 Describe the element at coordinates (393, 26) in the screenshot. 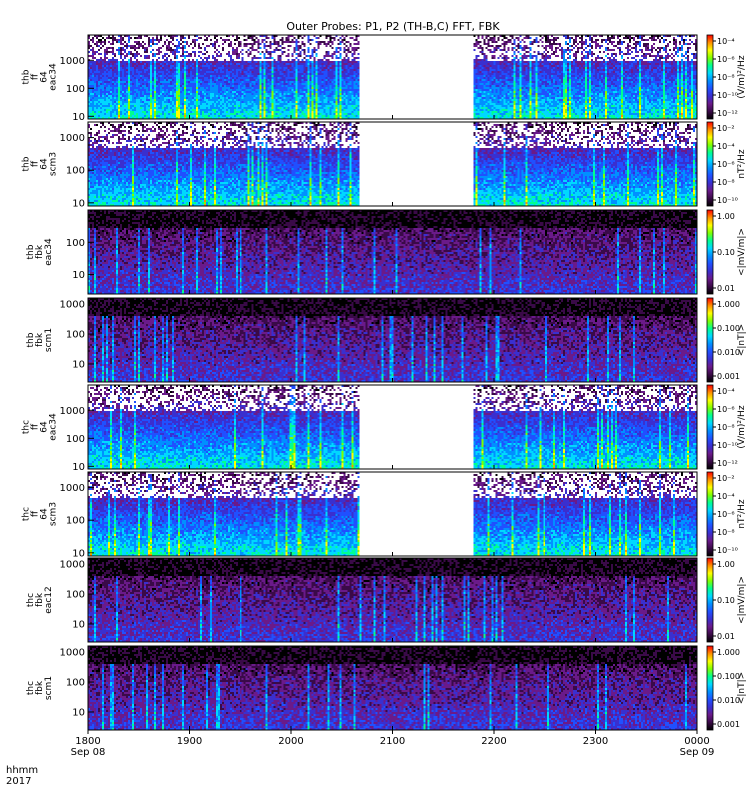

I see `figure-title: Outer Probes: P1, P2 (TH-B,C) FFT, FBK` at that location.